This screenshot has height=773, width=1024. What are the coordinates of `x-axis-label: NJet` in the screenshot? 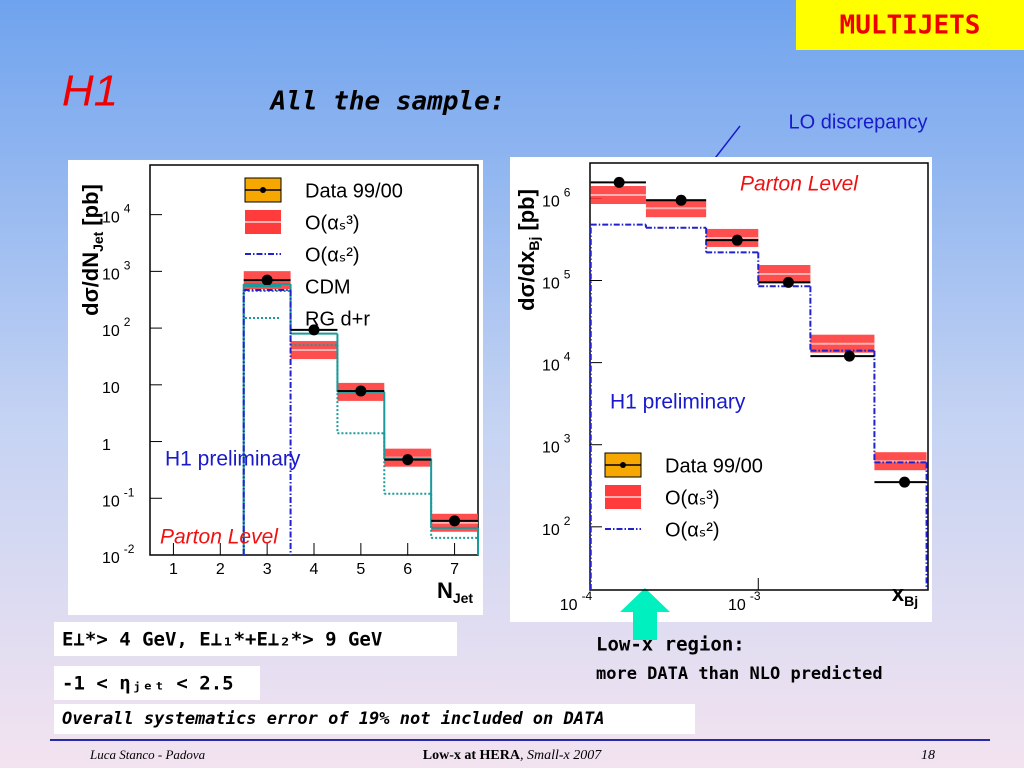 It's located at (455, 592).